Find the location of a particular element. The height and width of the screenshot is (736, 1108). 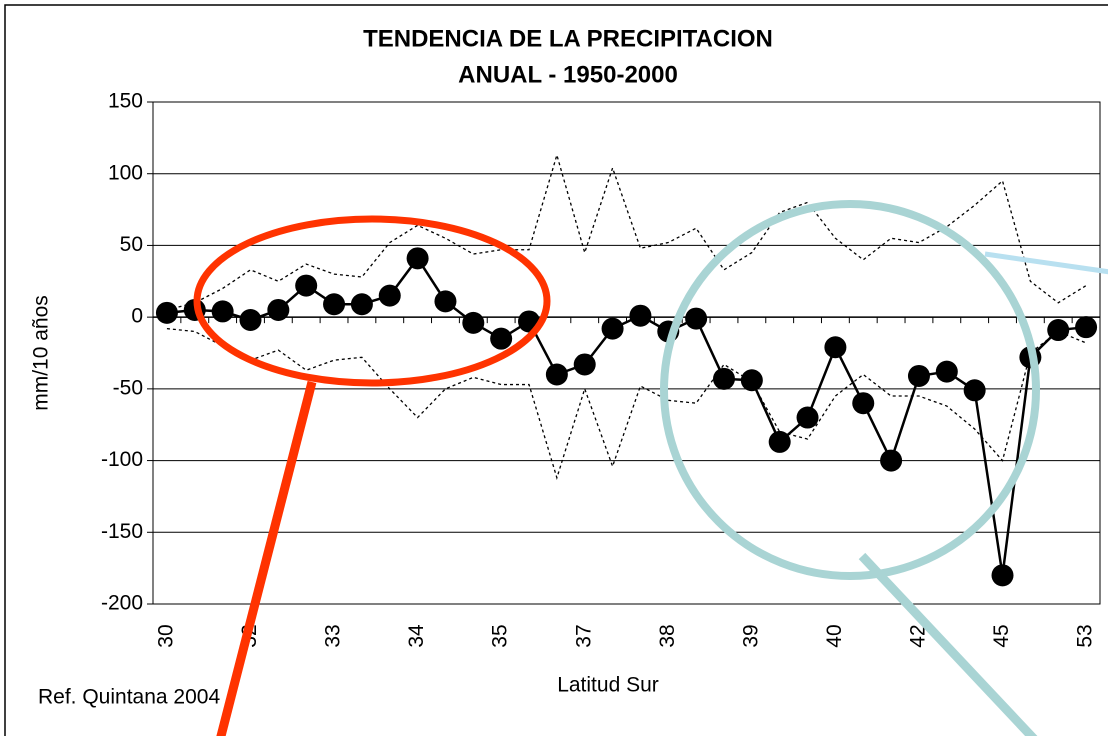

x-tick-label: 40 is located at coordinates (834, 635).